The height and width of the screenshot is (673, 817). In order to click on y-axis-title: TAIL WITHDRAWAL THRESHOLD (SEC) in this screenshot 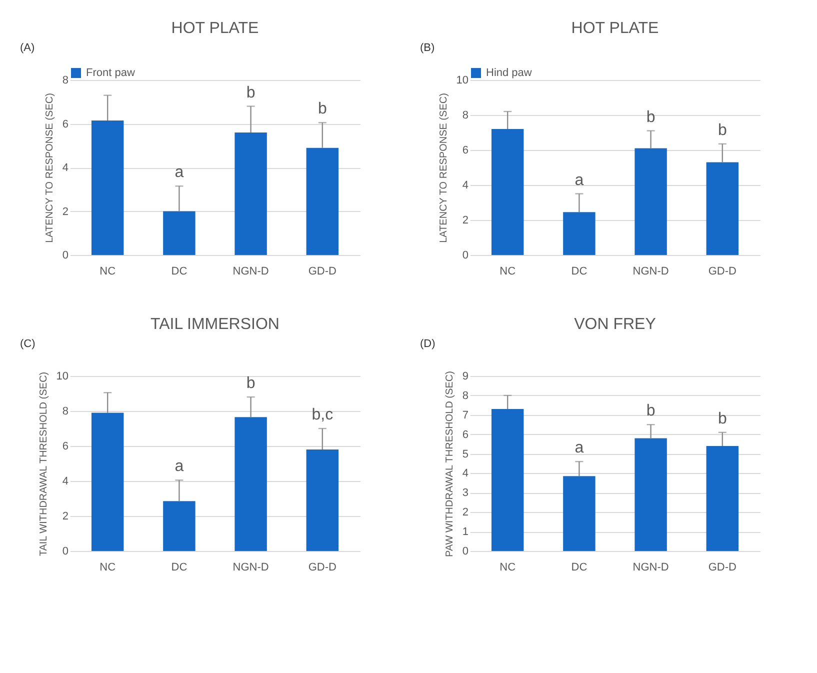, I will do `click(44, 464)`.